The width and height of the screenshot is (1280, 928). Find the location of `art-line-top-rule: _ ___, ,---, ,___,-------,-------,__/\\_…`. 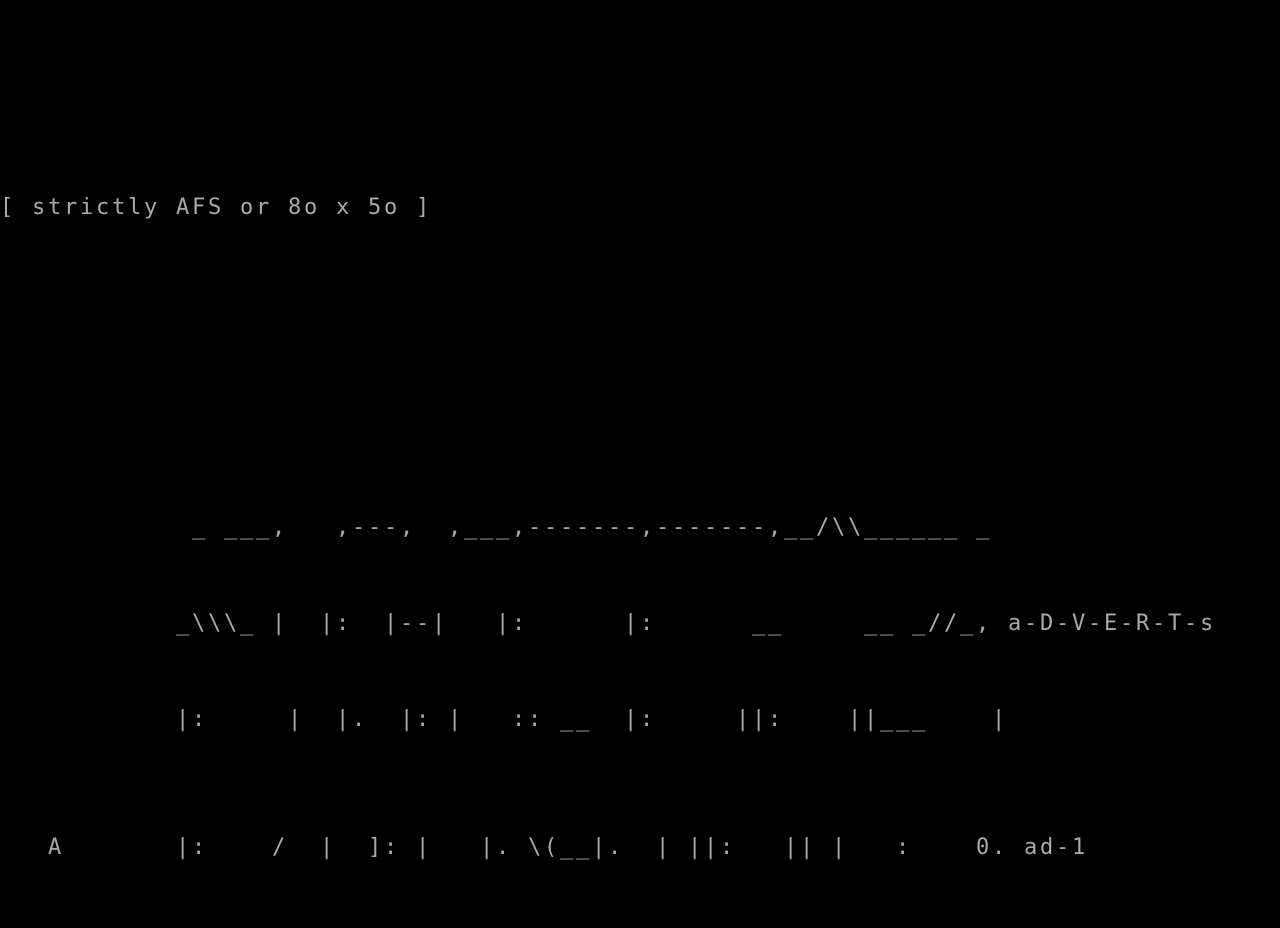

art-line-top-rule: _ ___, ,---, ,___,-------,-------,__/\\_… is located at coordinates (496, 527).